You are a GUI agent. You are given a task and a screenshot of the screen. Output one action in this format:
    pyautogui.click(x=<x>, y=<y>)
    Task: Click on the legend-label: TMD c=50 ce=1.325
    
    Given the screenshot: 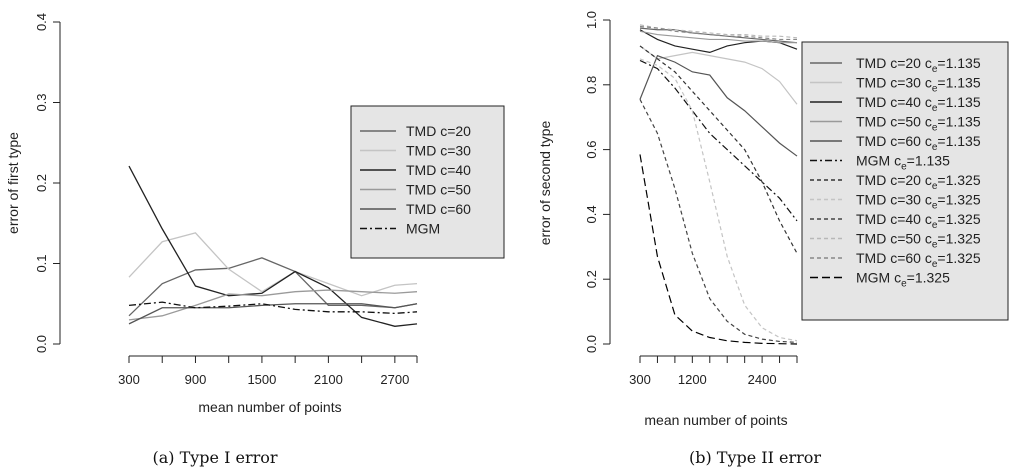 What is the action you would take?
    pyautogui.click(x=918, y=241)
    